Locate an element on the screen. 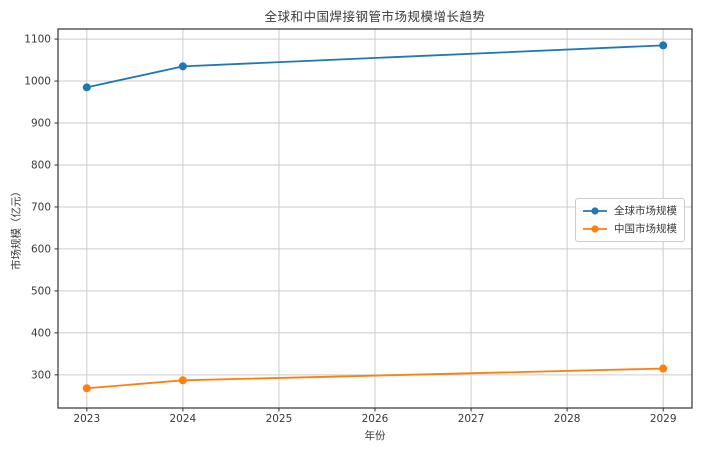  y-tick-label: 800 is located at coordinates (41, 165).